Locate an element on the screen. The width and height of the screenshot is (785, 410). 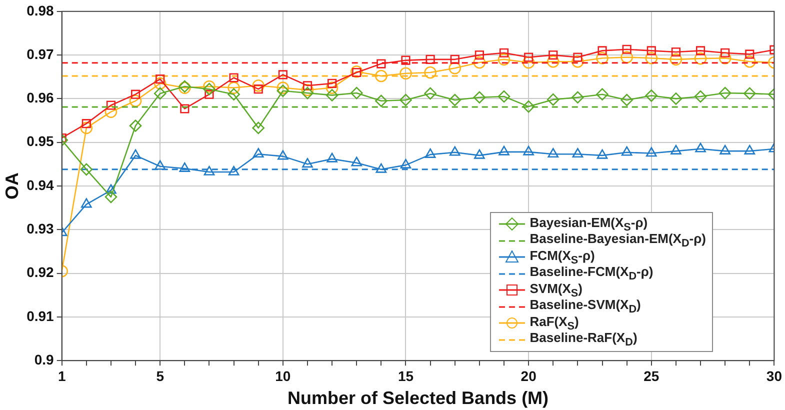
x-tick-label: 15 is located at coordinates (406, 376).